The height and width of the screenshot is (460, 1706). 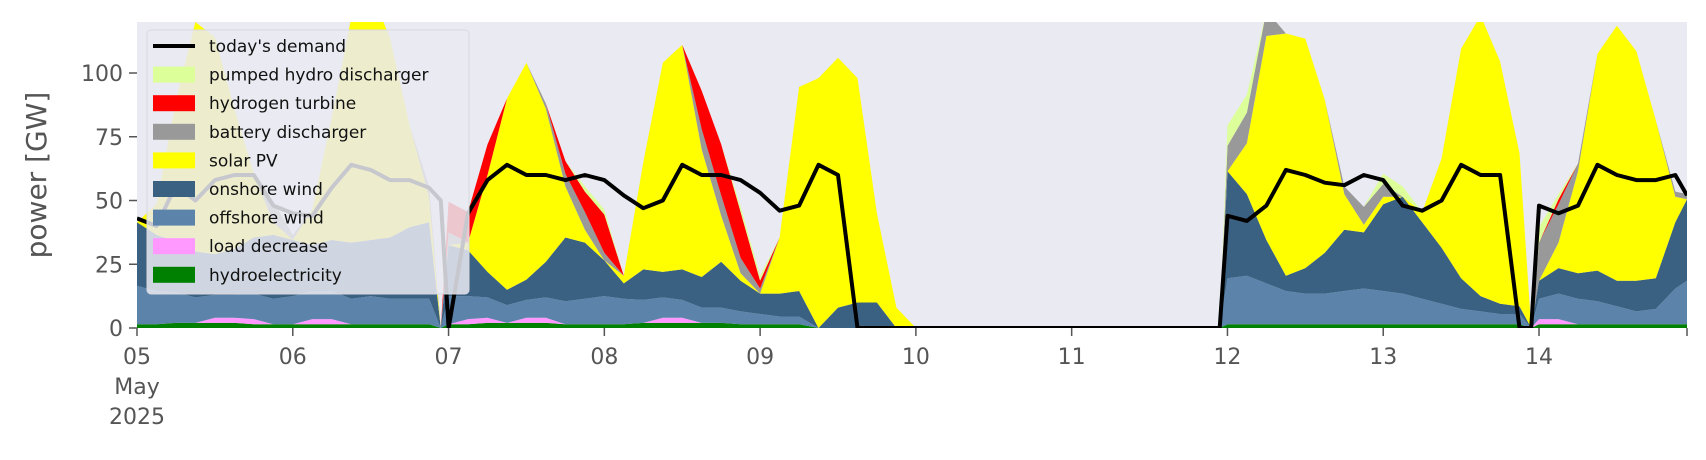 What do you see at coordinates (109, 202) in the screenshot?
I see `y-tick-label: 50` at bounding box center [109, 202].